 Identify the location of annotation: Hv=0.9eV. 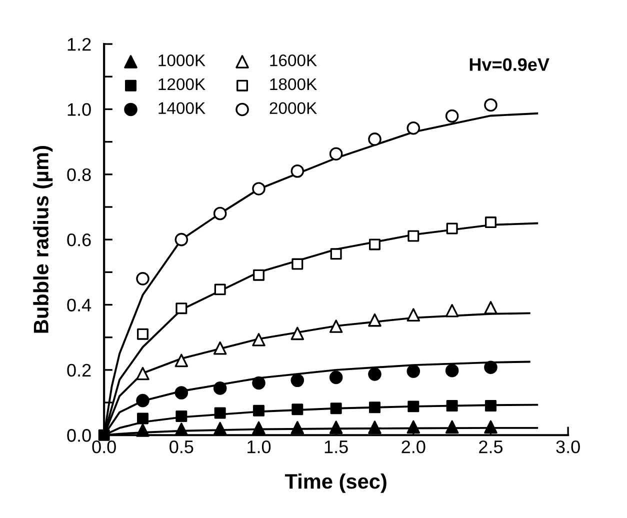
(510, 64).